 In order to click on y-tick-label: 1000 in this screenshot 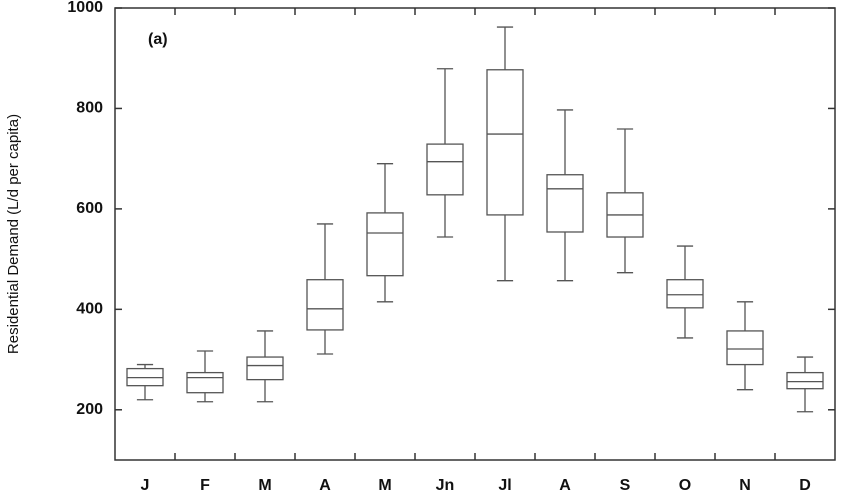, I will do `click(85, 8)`.